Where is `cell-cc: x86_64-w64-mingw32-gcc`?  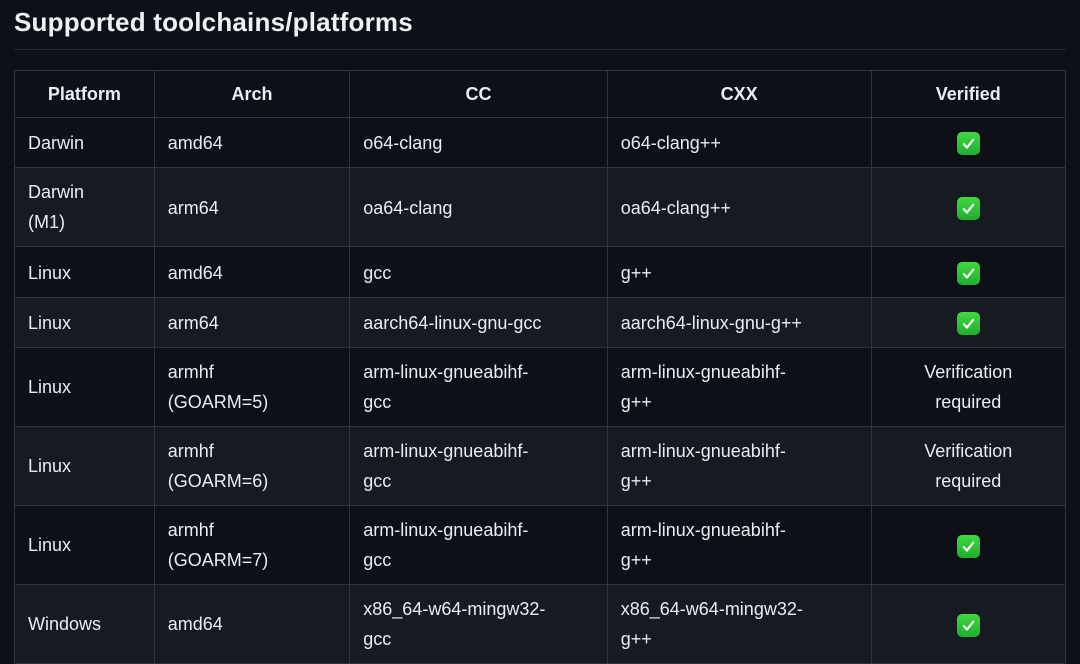
cell-cc: x86_64-w64-mingw32-gcc is located at coordinates (478, 623).